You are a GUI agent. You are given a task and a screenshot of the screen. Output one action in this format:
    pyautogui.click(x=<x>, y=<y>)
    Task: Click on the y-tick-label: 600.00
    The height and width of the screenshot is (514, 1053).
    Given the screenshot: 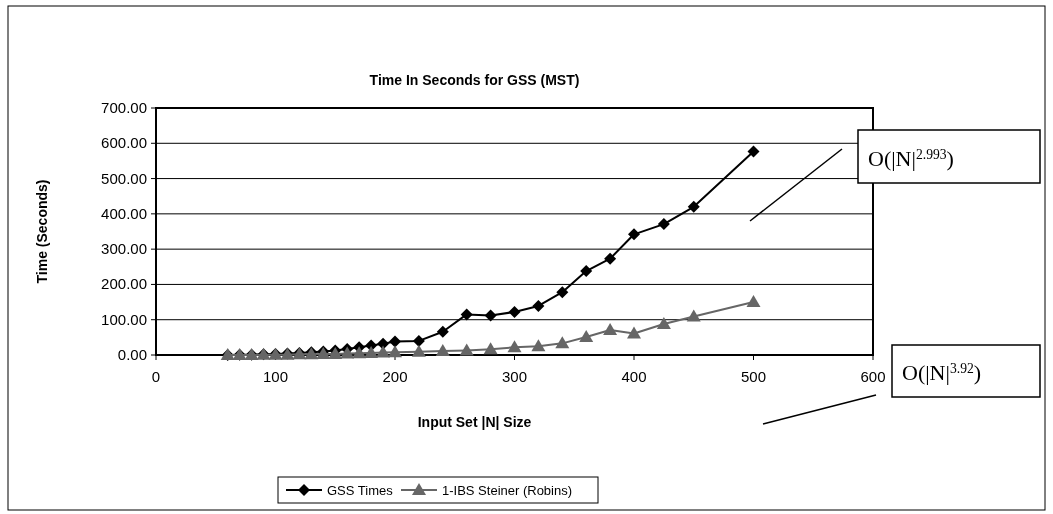 What is the action you would take?
    pyautogui.click(x=124, y=143)
    